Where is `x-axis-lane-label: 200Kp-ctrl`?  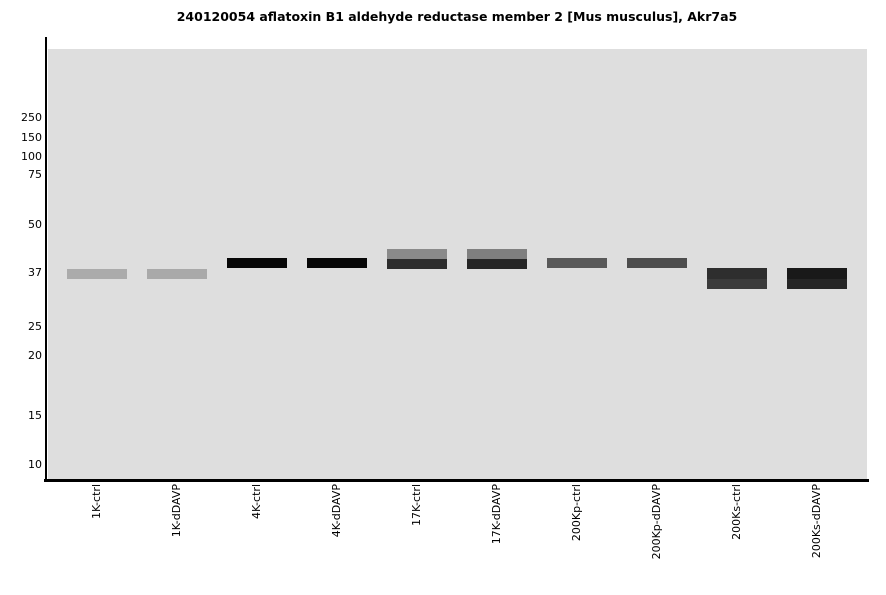
x-axis-lane-label: 200Kp-ctrl is located at coordinates (576, 513).